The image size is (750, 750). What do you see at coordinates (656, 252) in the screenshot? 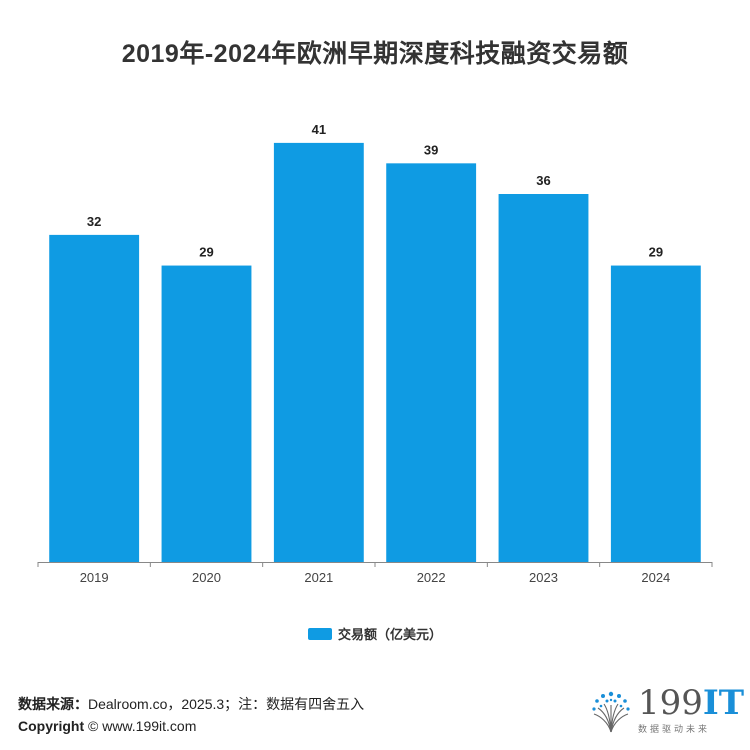
I see `value-label-2024: 29` at bounding box center [656, 252].